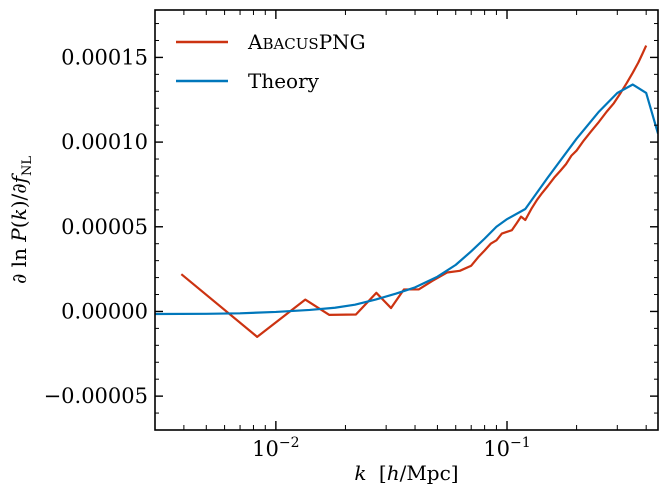 The image size is (660, 491). What do you see at coordinates (383, 473) in the screenshot?
I see `x-axis-label-unit: [` at bounding box center [383, 473].